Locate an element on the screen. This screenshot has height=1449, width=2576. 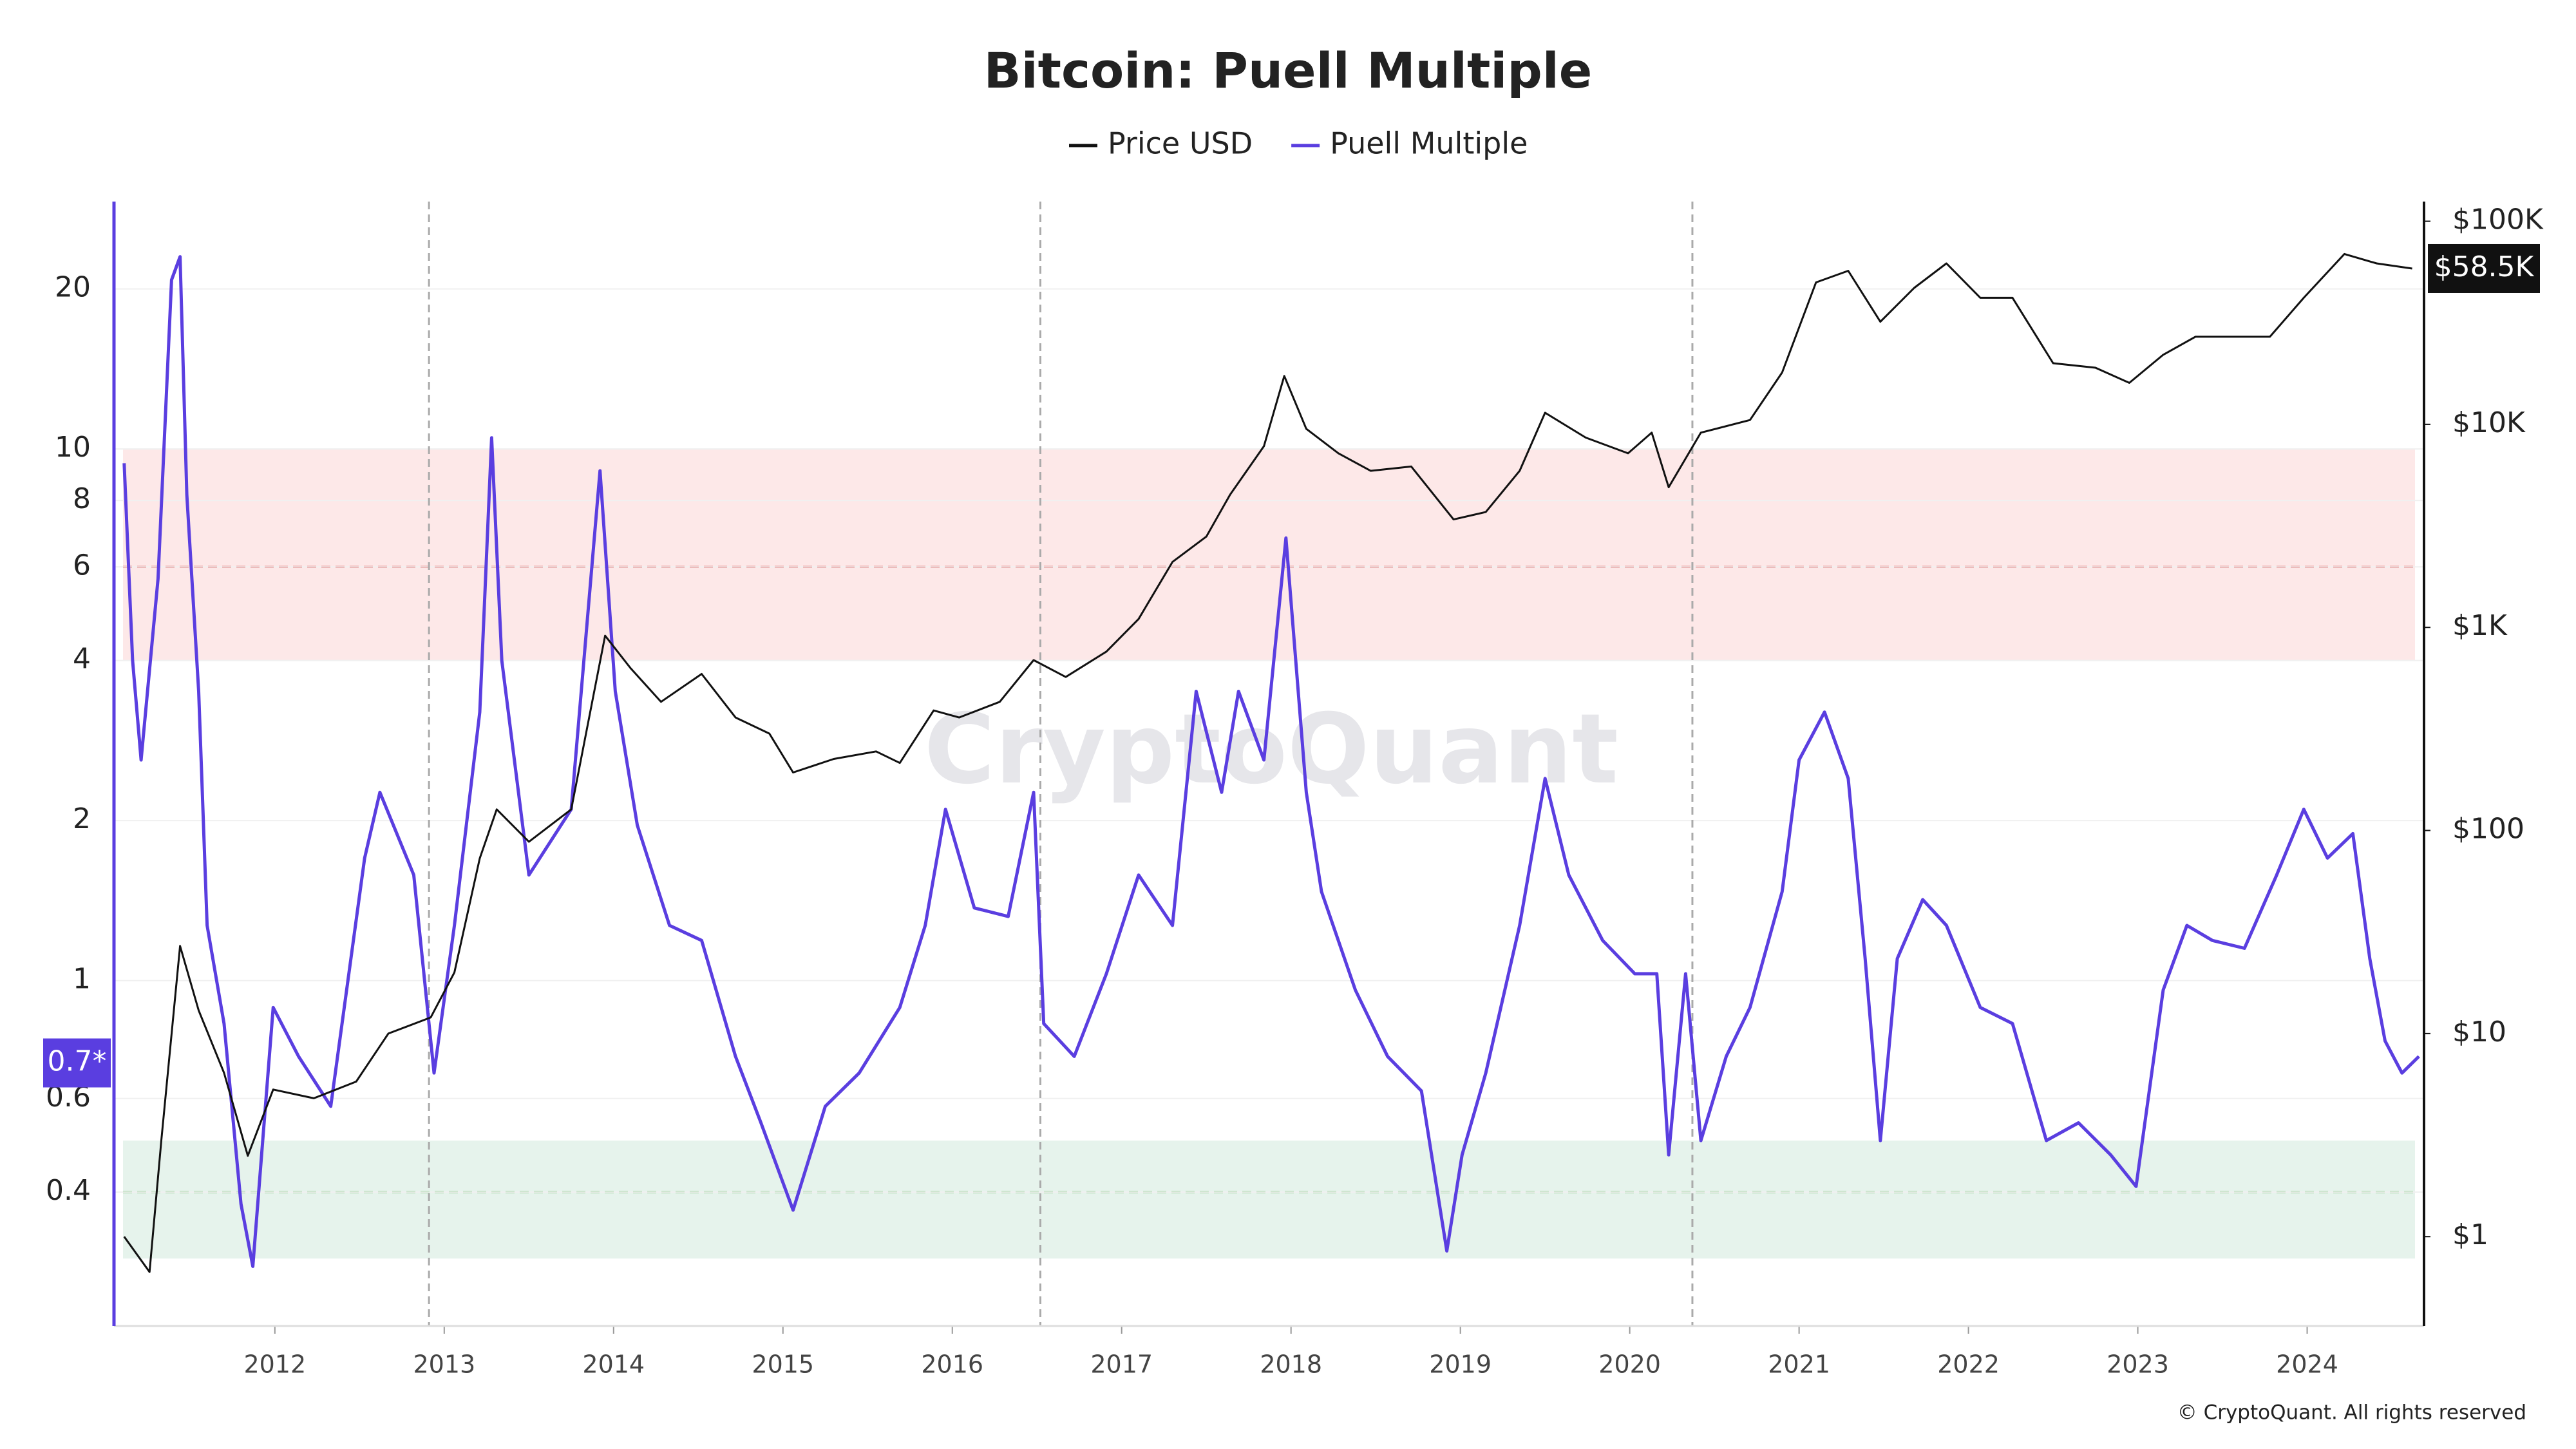
y2-tick-label: $100 is located at coordinates (2488, 829).